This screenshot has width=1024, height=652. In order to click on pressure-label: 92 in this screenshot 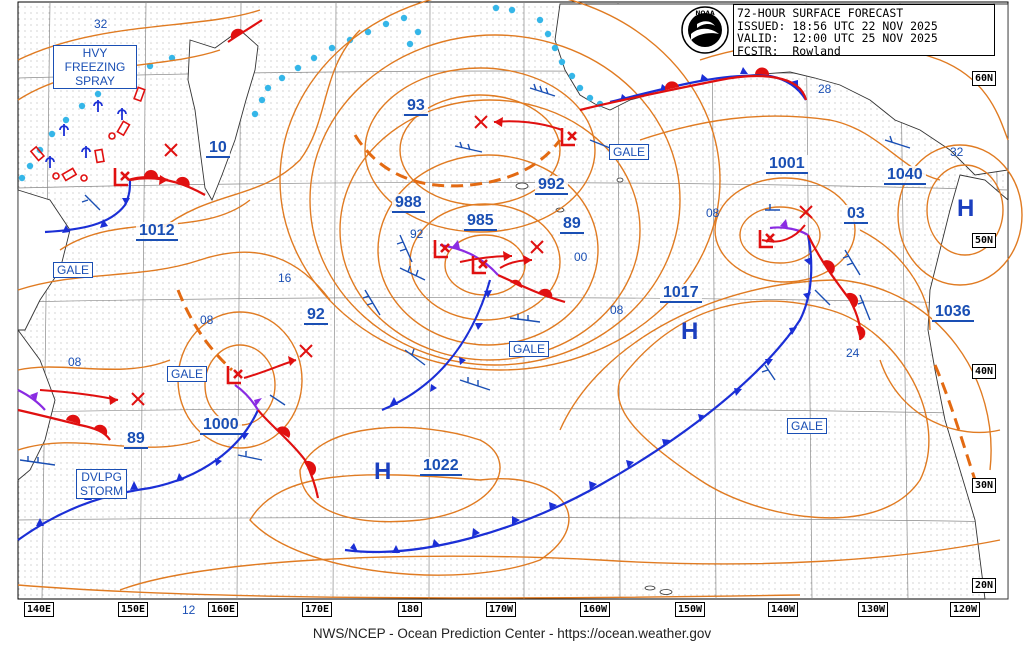, I will do `click(316, 315)`.